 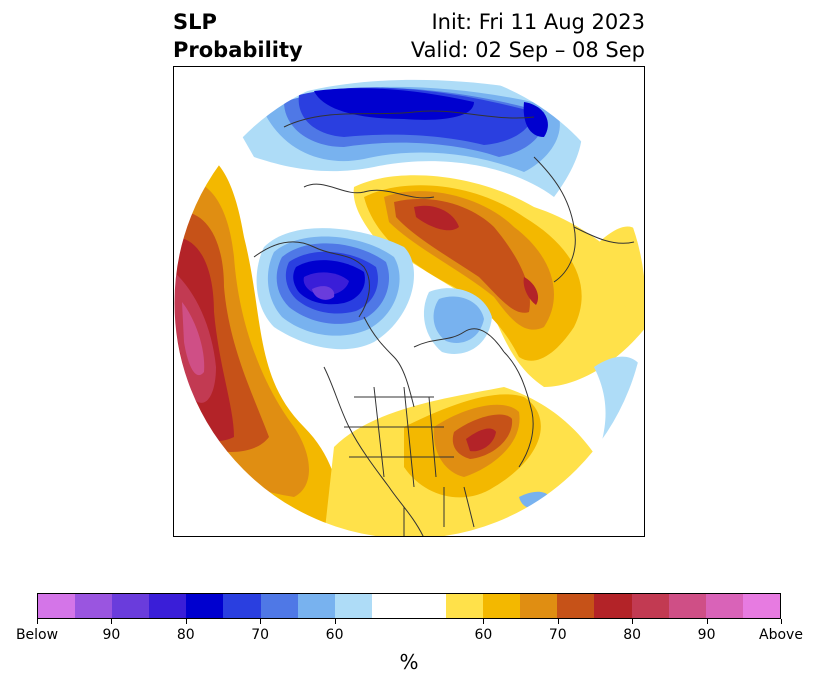 What do you see at coordinates (527, 50) in the screenshot?
I see `valid-range: Valid: 02 Sep – 08 Sep` at bounding box center [527, 50].